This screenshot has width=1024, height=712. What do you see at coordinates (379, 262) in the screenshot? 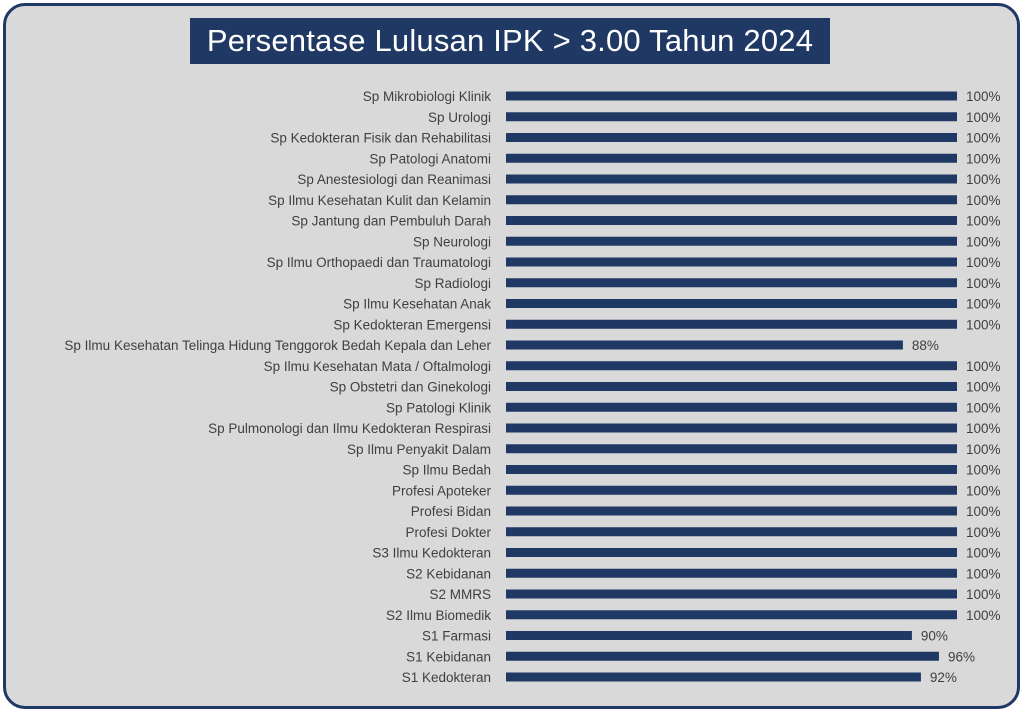
I see `category-label: Sp Ilmu Orthopaedi dan Traumatologi` at bounding box center [379, 262].